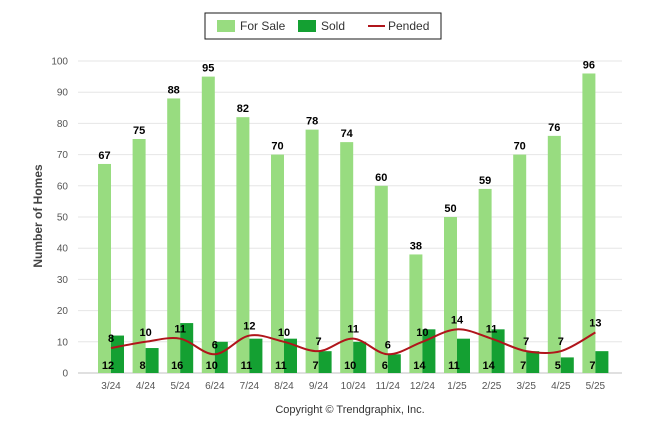  Describe the element at coordinates (208, 69) in the screenshot. I see `label-for-sale: 95` at that location.